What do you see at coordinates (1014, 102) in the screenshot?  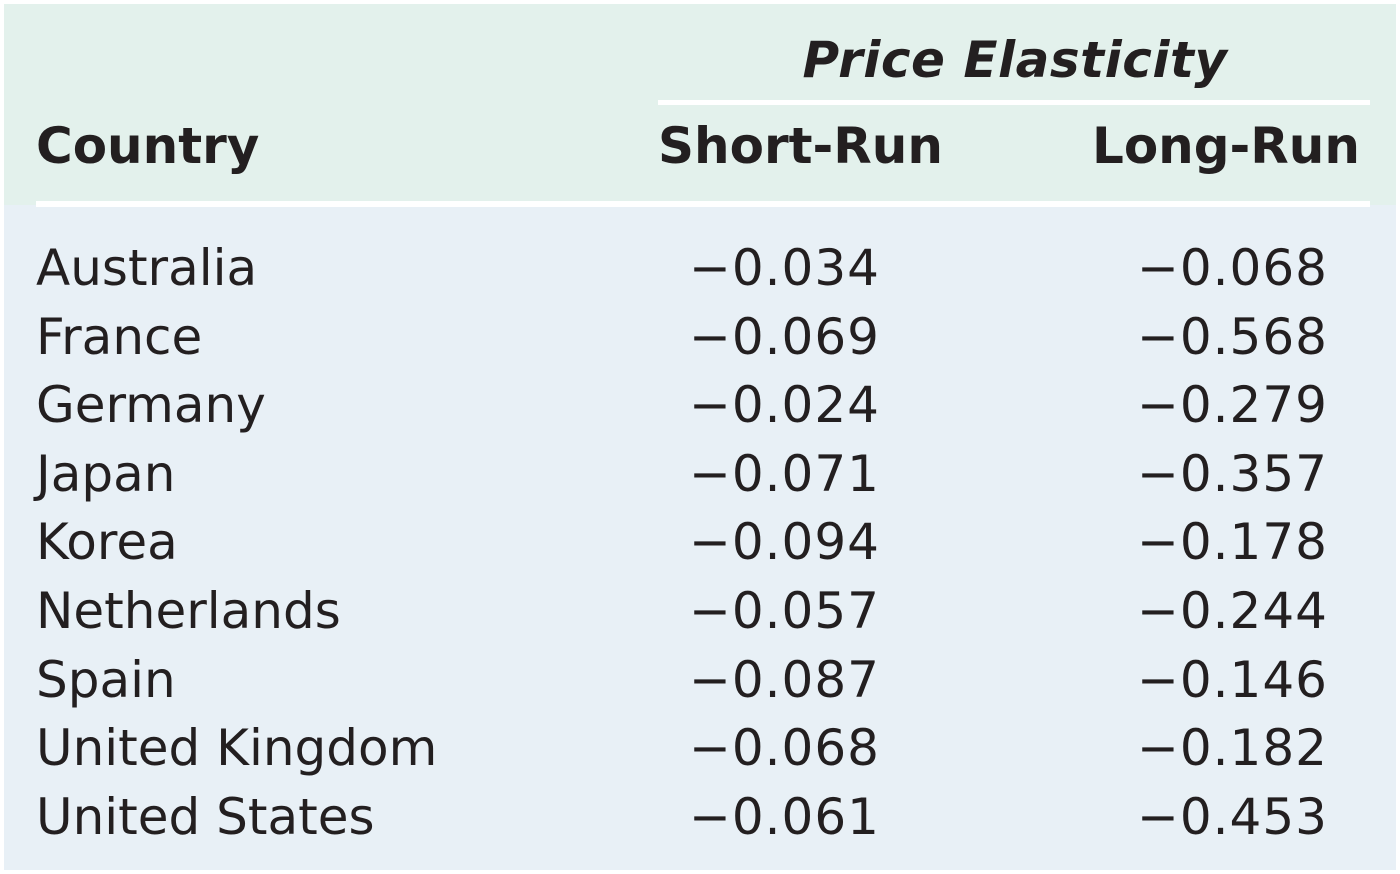 I see `group-header-rule` at bounding box center [1014, 102].